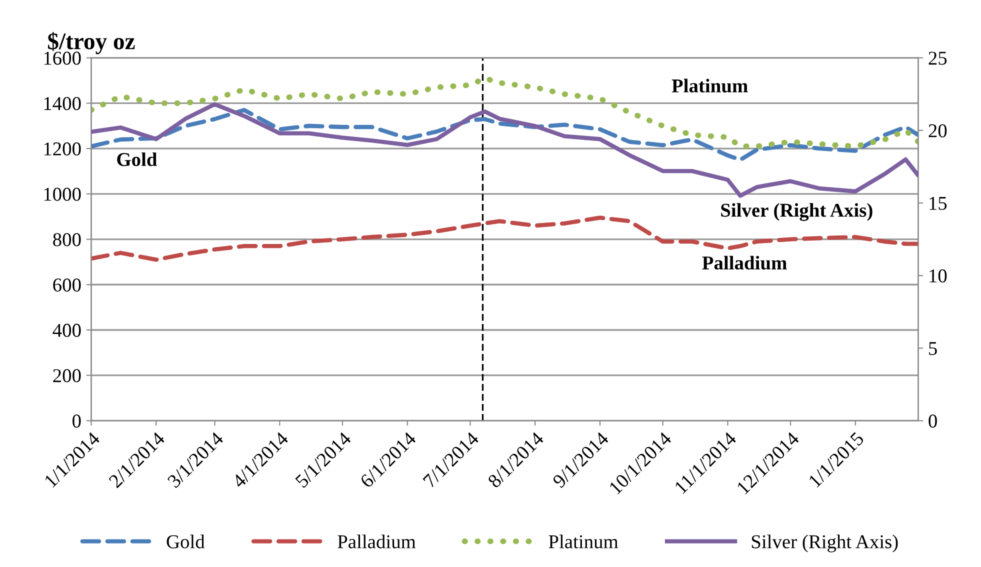 The width and height of the screenshot is (981, 567). What do you see at coordinates (185, 541) in the screenshot?
I see `legend-label: Gold` at bounding box center [185, 541].